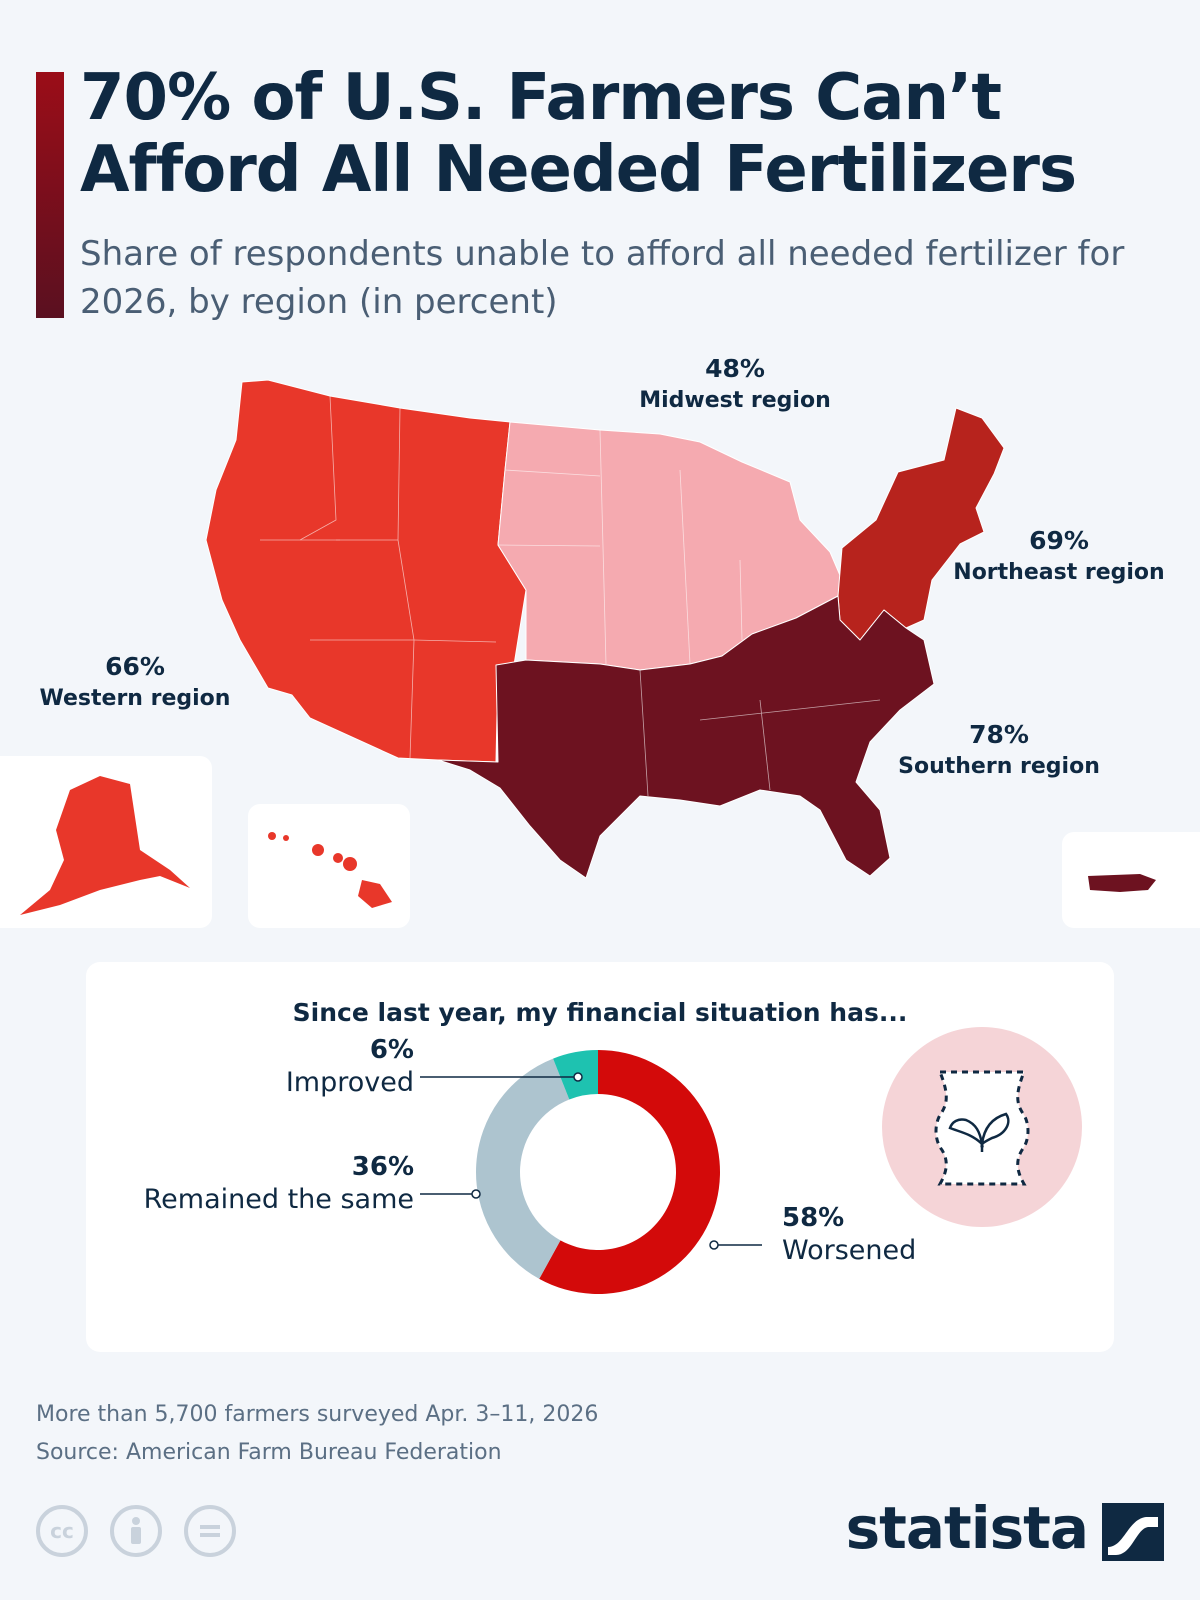  I want to click on cc-icon: cc, so click(62, 1531).